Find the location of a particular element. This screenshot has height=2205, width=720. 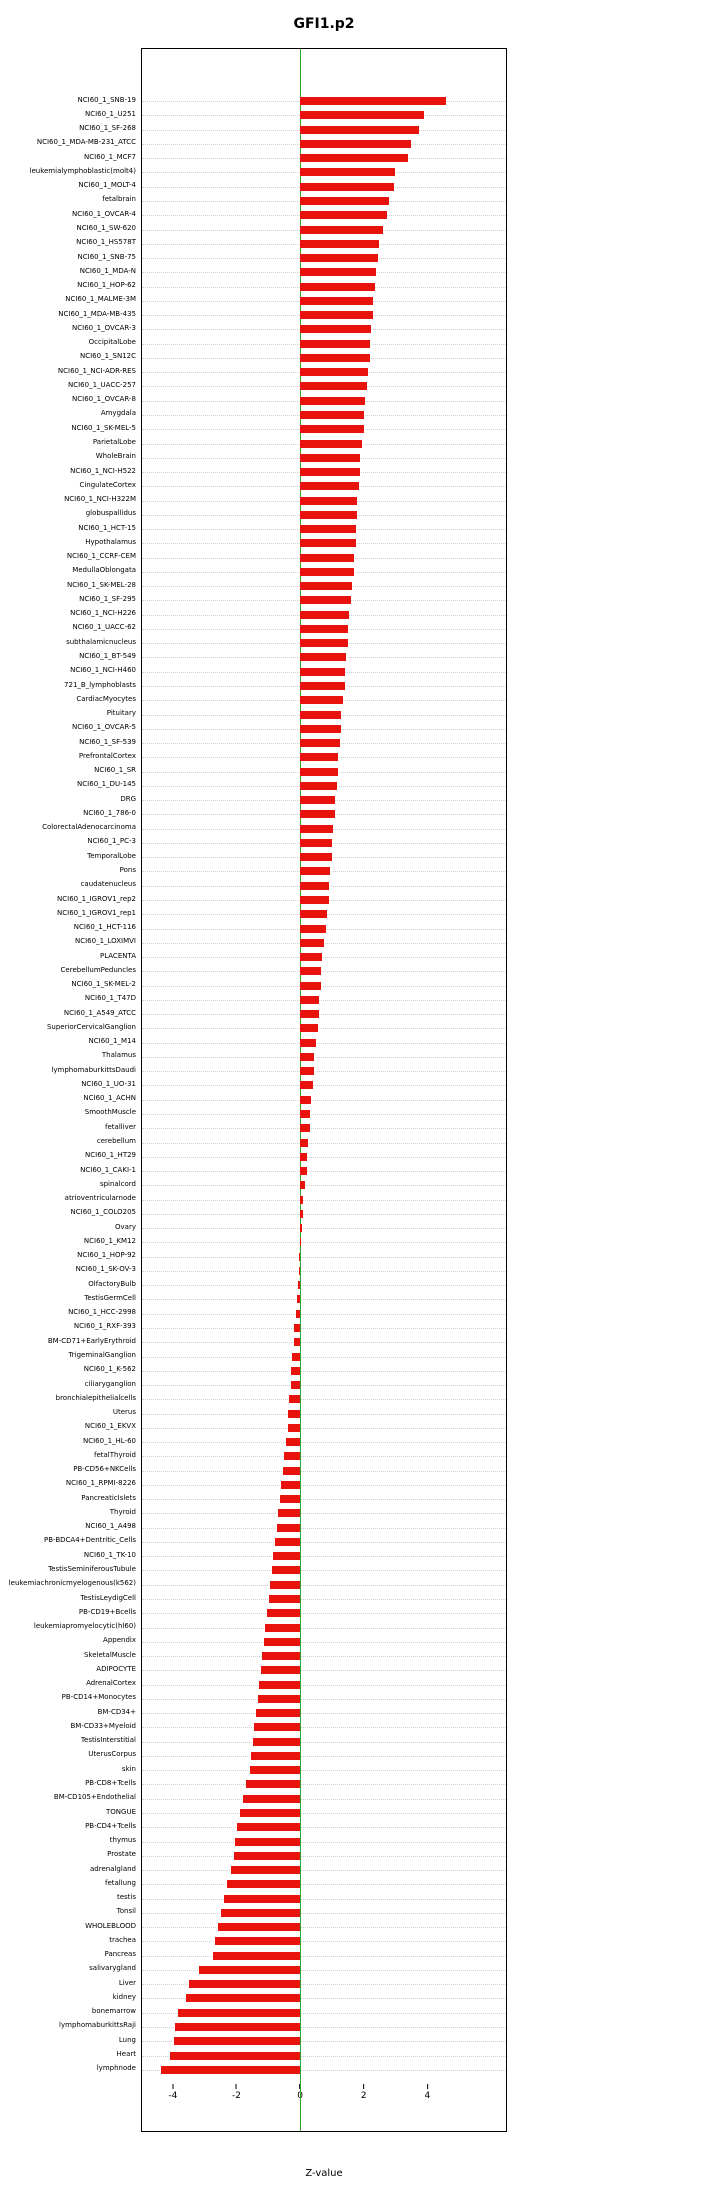

y-axis-label: skin is located at coordinates (128, 1768).